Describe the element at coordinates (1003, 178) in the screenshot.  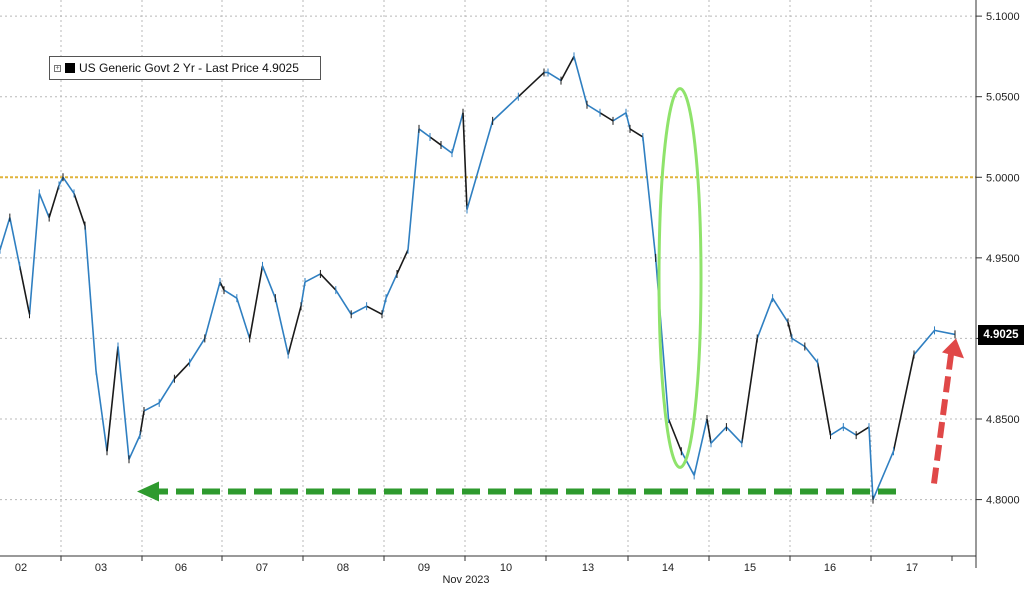
I see `y-tick-label: 5.0000` at that location.